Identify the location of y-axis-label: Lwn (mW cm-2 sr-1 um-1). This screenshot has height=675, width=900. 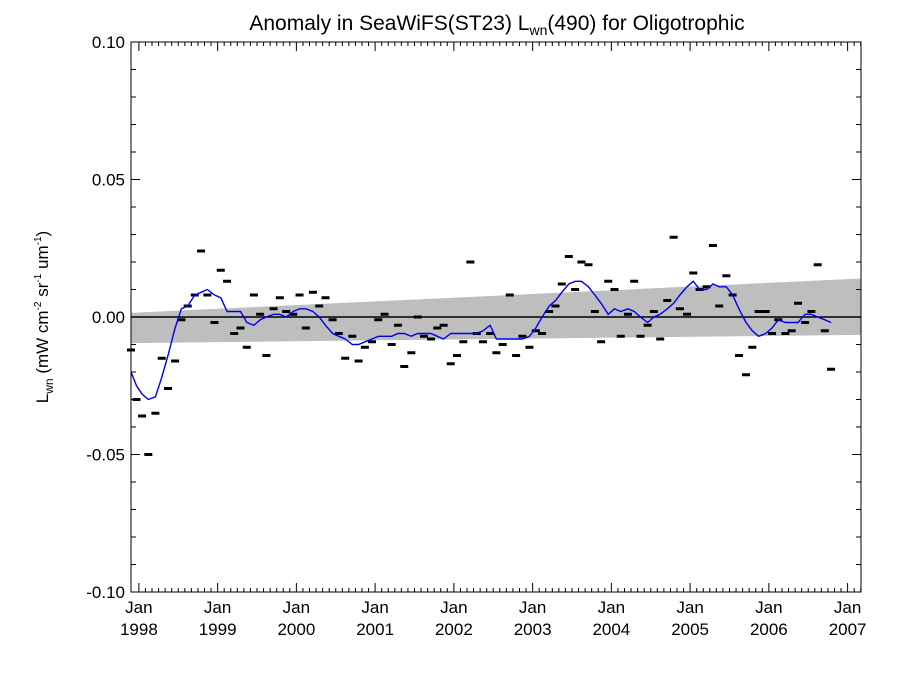
(44, 317).